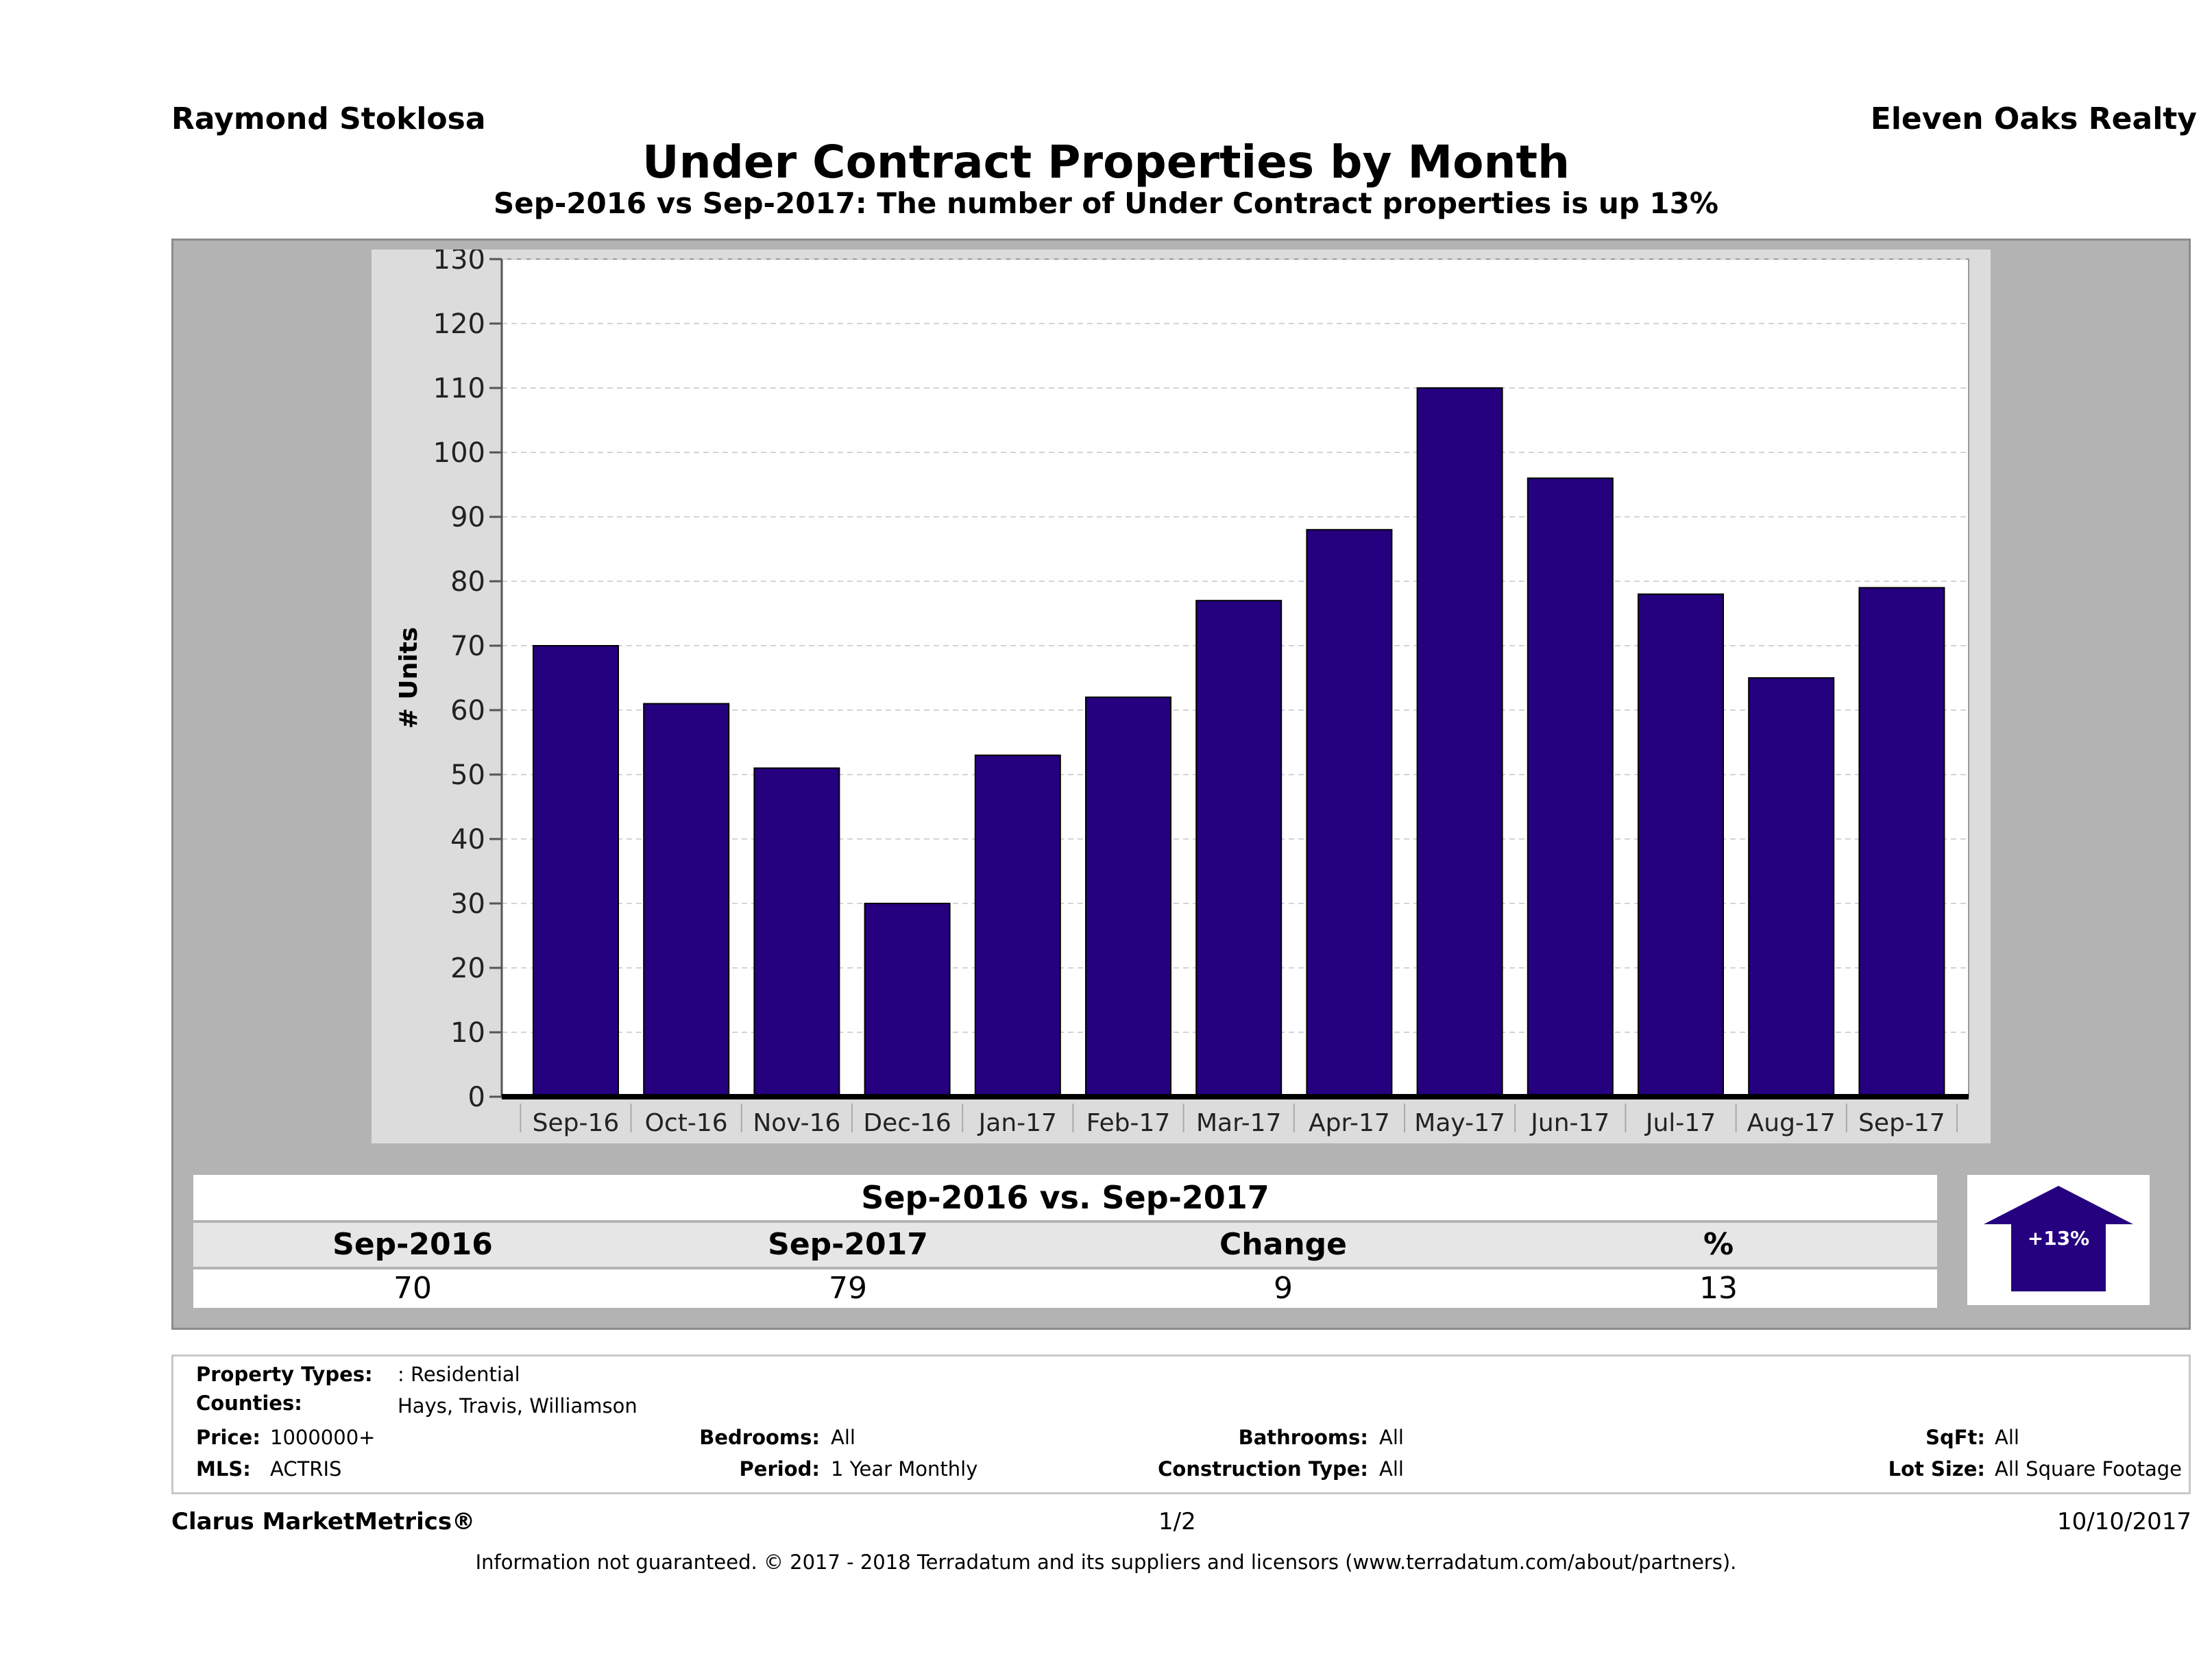 The image size is (2212, 1678). Describe the element at coordinates (323, 1521) in the screenshot. I see `footer-brand: Clarus MarketMetrics®` at that location.